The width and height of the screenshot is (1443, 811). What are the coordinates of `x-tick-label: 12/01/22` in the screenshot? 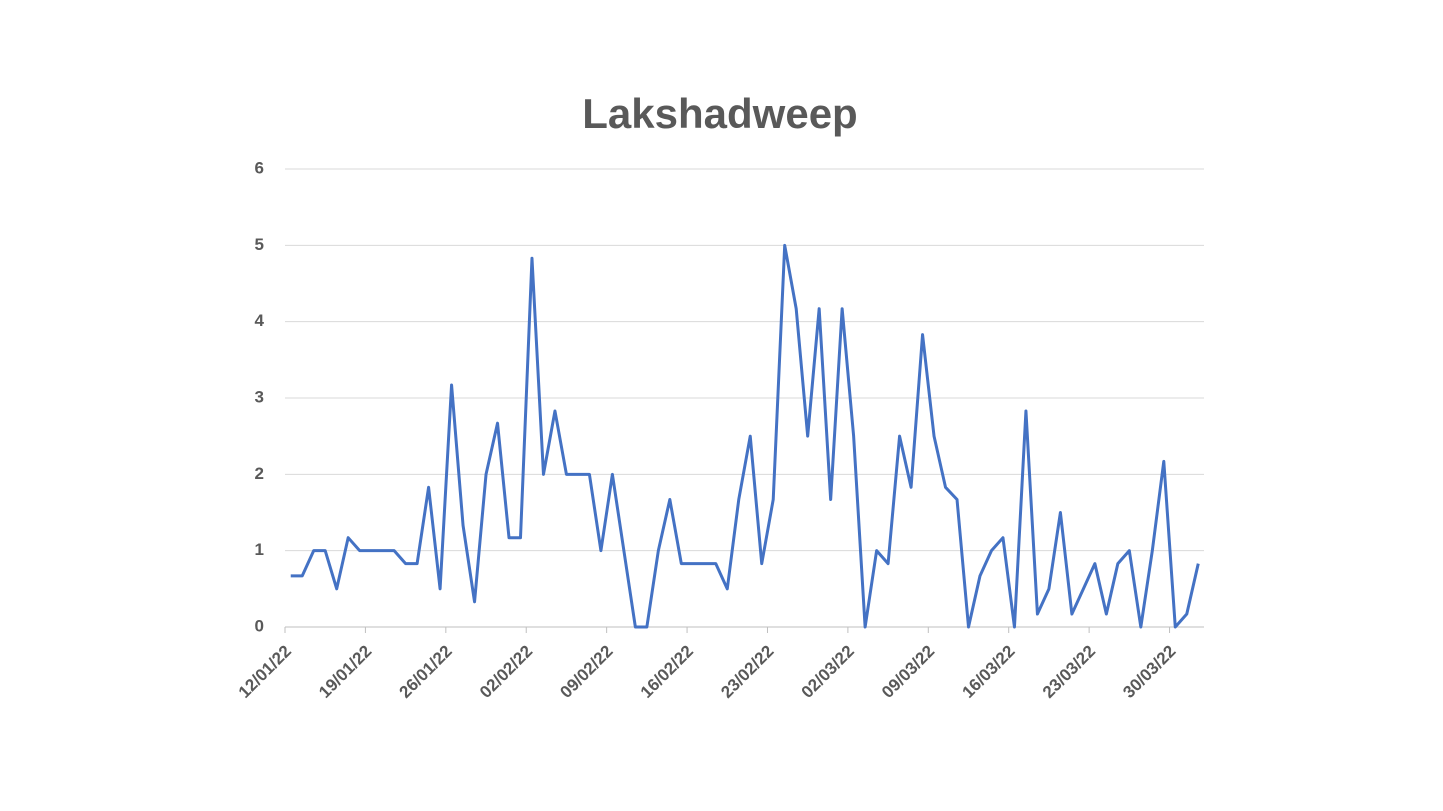 It's located at (265, 672).